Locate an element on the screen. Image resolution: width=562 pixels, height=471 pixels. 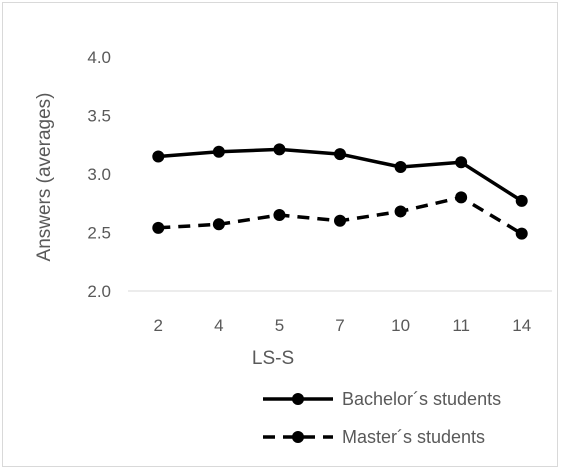
x-tick-label: 5 is located at coordinates (279, 325).